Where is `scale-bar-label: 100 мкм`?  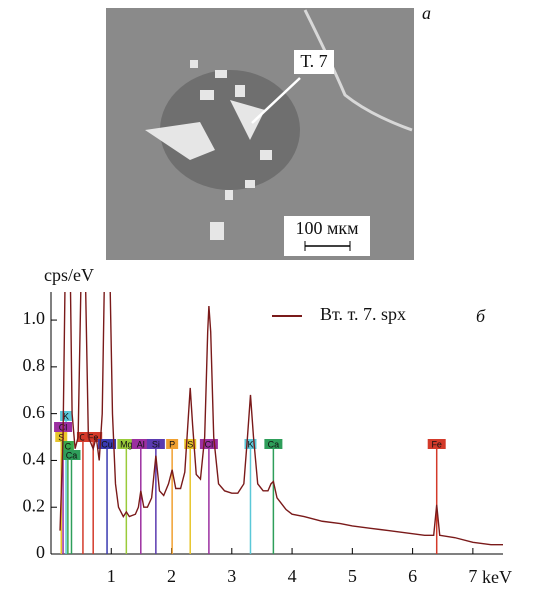
scale-bar-label: 100 мкм is located at coordinates (326, 228).